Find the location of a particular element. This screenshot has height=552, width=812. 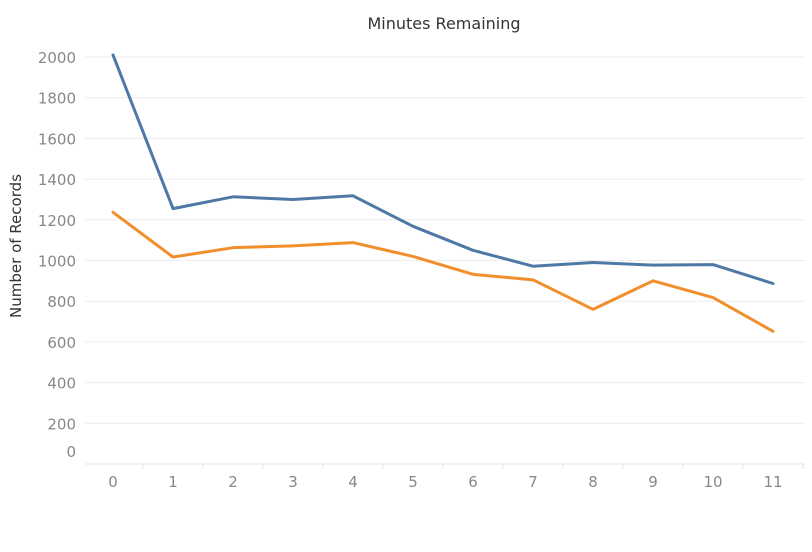

y-tick-label: 600 is located at coordinates (61, 343).